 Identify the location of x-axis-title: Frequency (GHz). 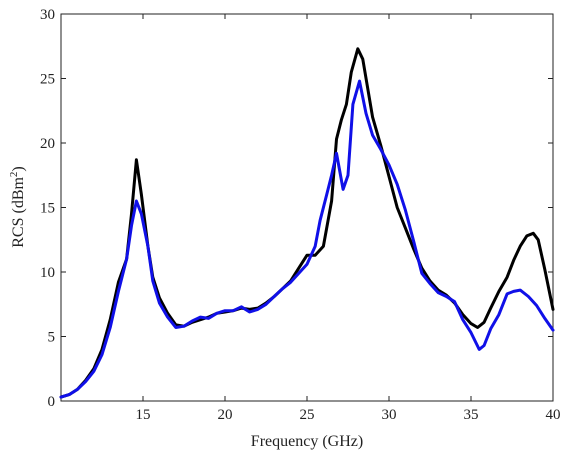
(307, 441).